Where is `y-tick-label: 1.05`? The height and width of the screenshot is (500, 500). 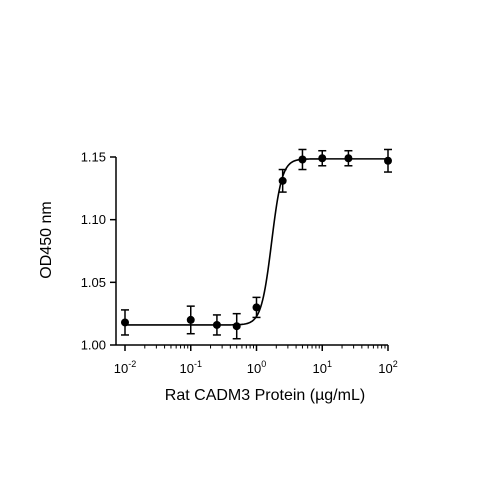 y-tick-label: 1.05 is located at coordinates (93, 282).